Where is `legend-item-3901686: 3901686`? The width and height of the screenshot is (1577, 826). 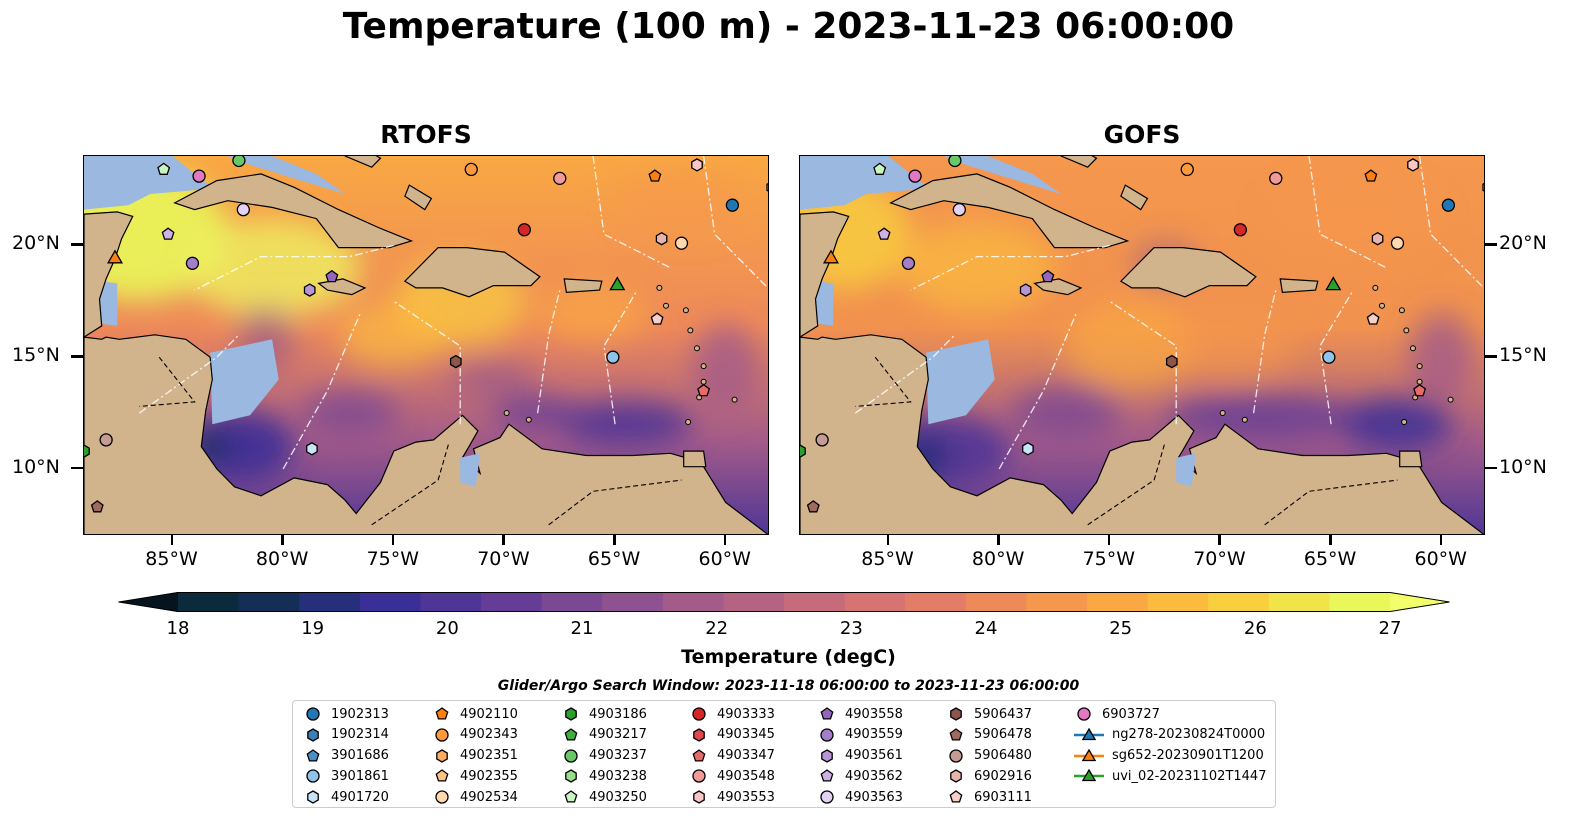 legend-item-3901686: 3901686 is located at coordinates (346, 756).